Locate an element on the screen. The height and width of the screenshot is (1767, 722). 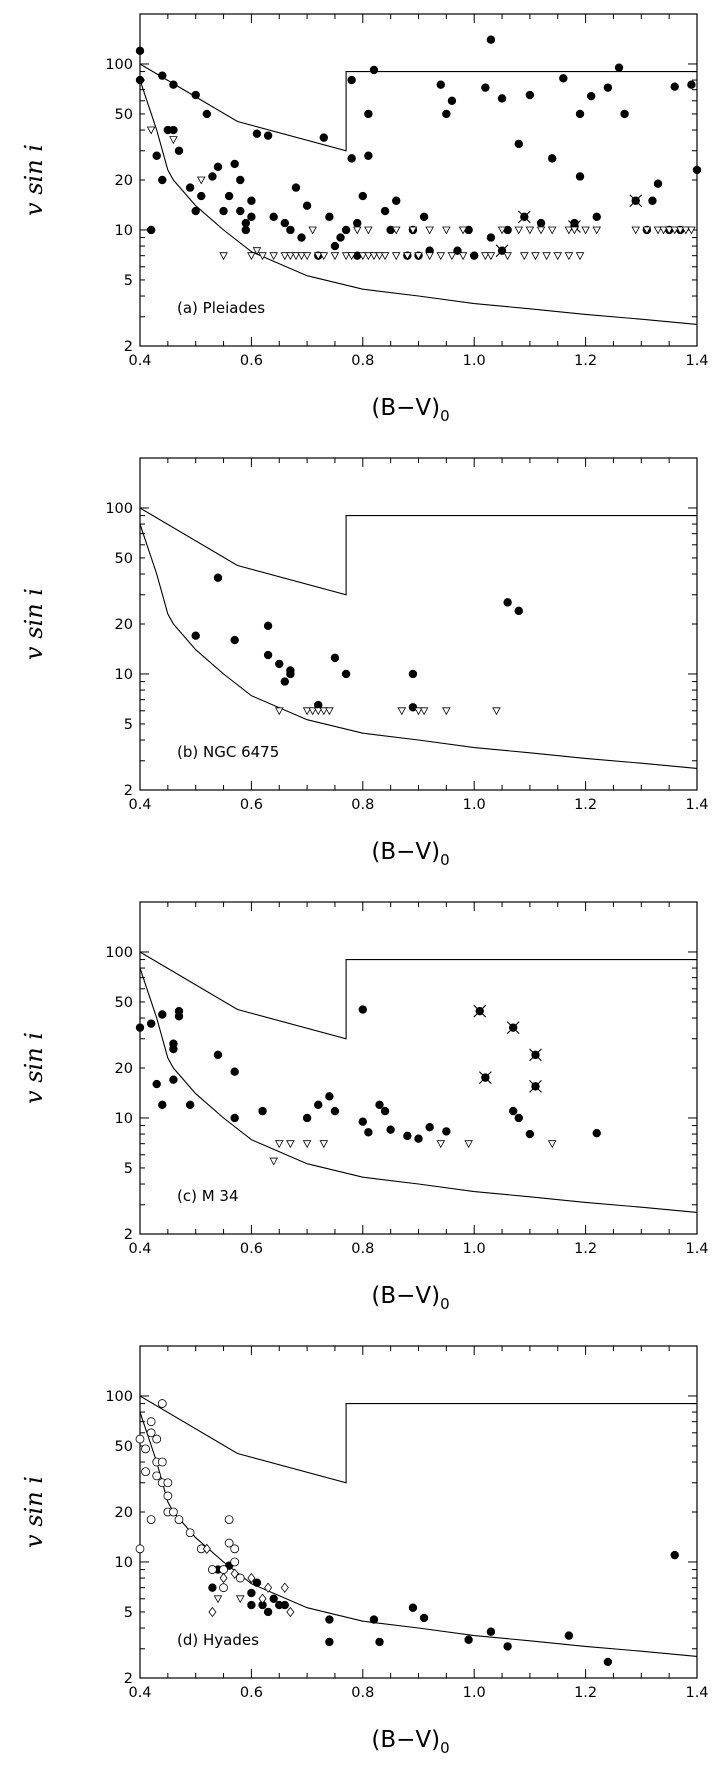
panel-label: (c) M 34 is located at coordinates (208, 1196).